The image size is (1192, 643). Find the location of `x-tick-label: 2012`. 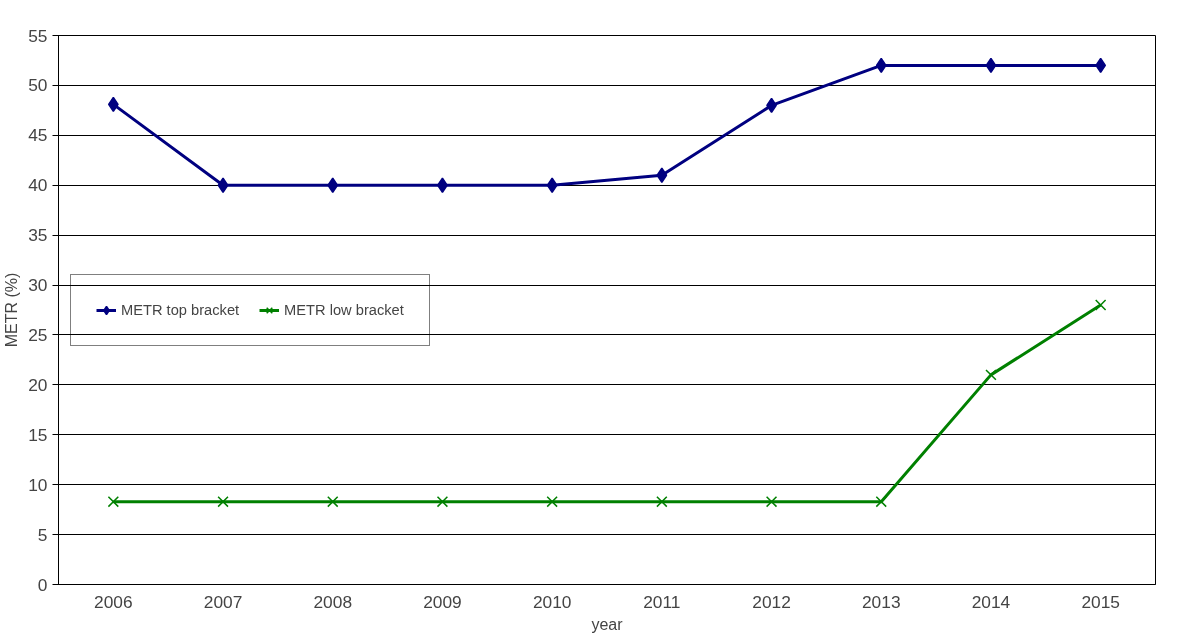

x-tick-label: 2012 is located at coordinates (771, 601).